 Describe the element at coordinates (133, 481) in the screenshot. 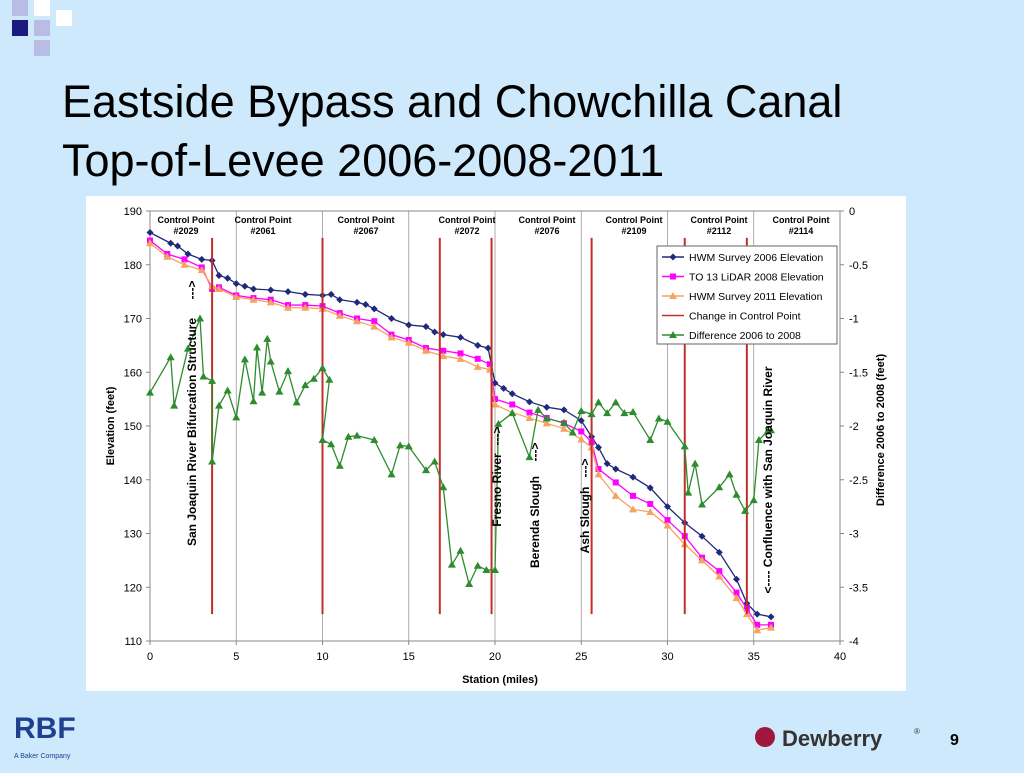

I see `y-tick-label: 140` at that location.